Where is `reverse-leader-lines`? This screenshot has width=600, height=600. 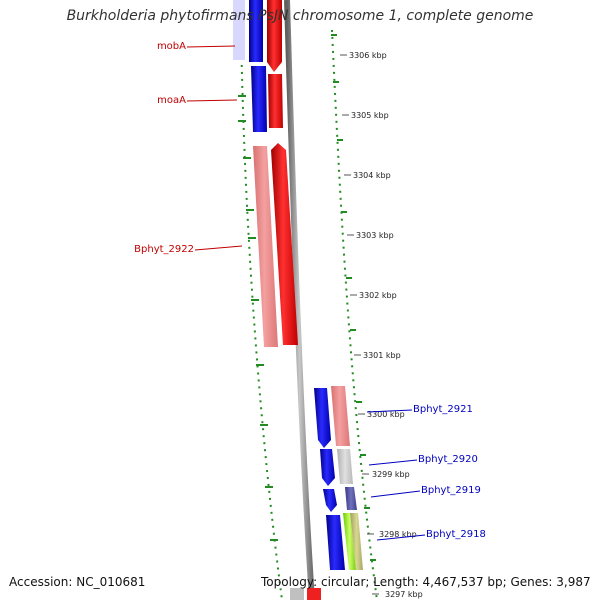
reverse-leader-lines is located at coordinates (396, 475).